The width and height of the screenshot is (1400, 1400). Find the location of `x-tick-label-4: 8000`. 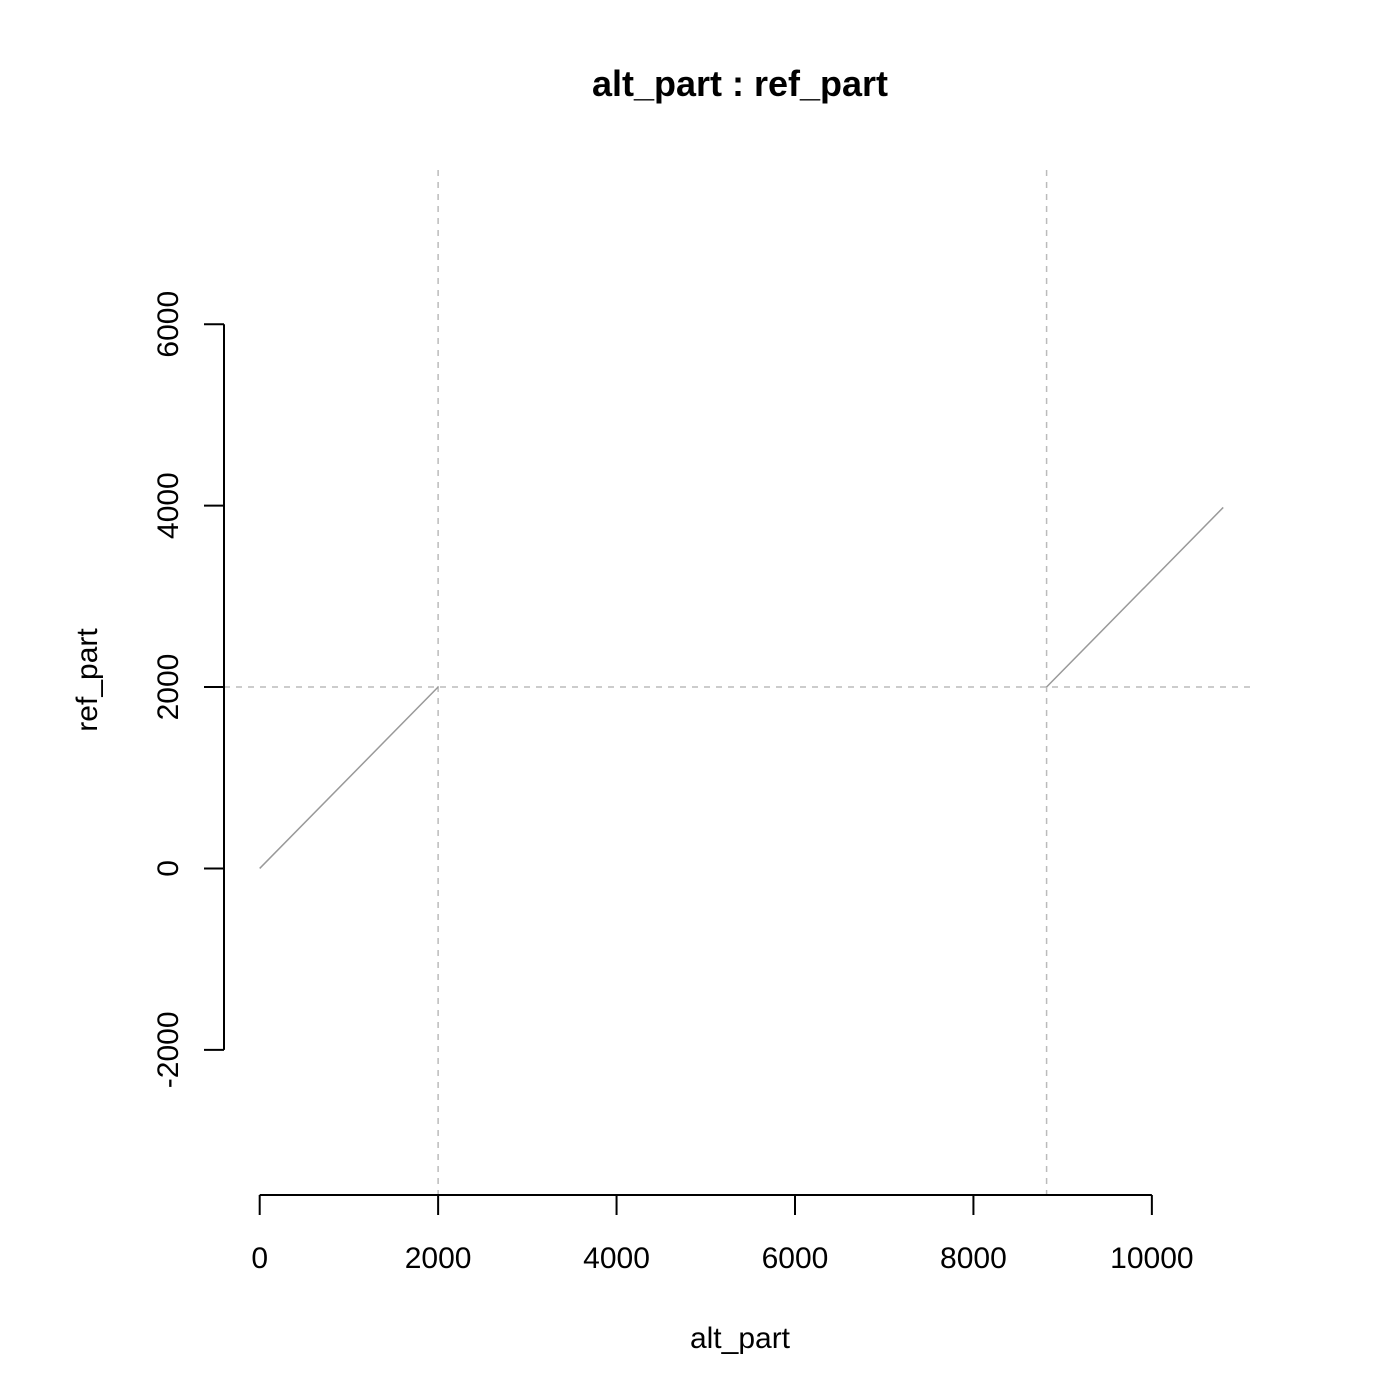

x-tick-label-4: 8000 is located at coordinates (973, 1258).